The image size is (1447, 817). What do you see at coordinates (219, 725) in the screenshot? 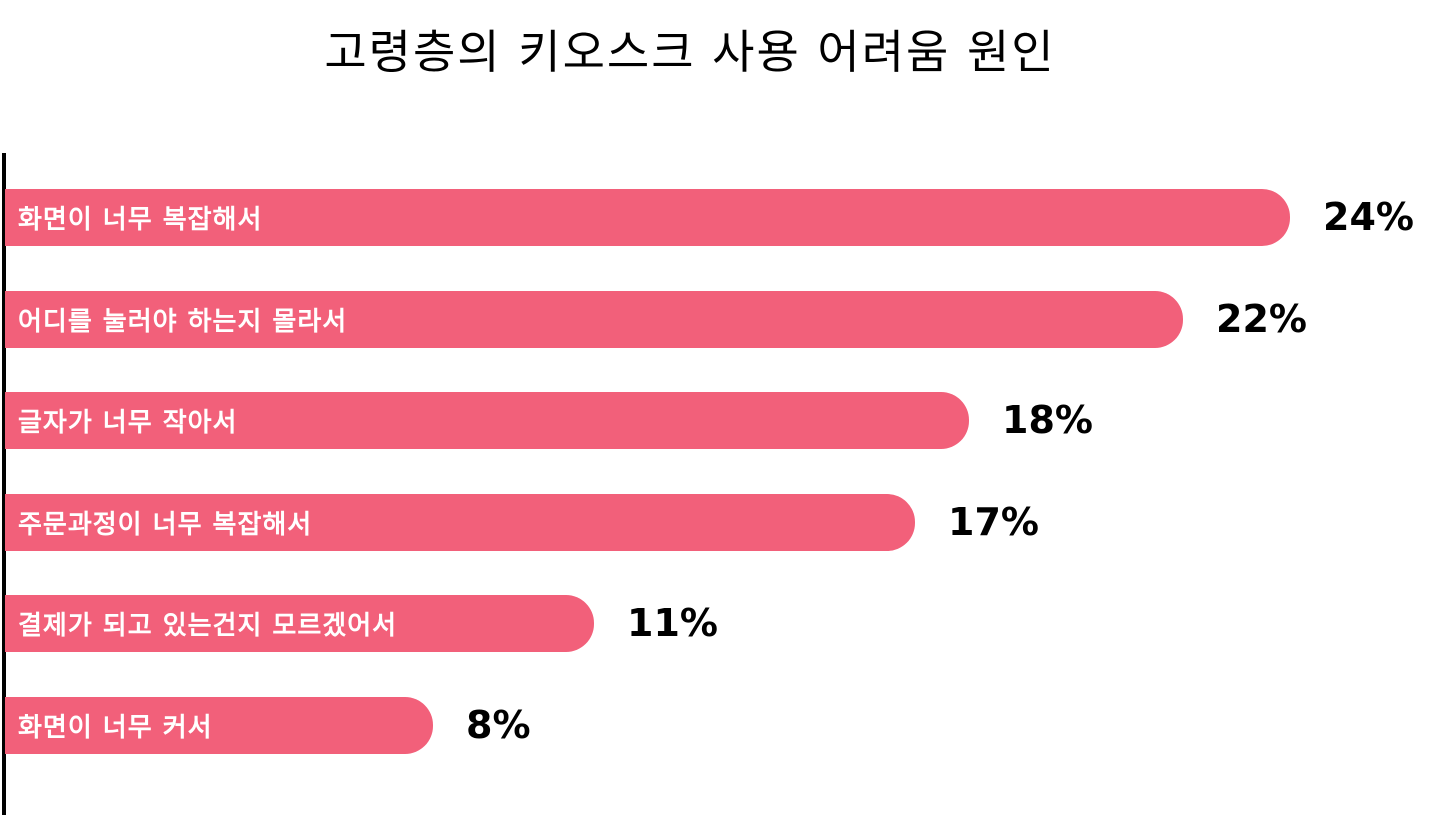
I see `bar-6: 화면이 너무 커서` at bounding box center [219, 725].